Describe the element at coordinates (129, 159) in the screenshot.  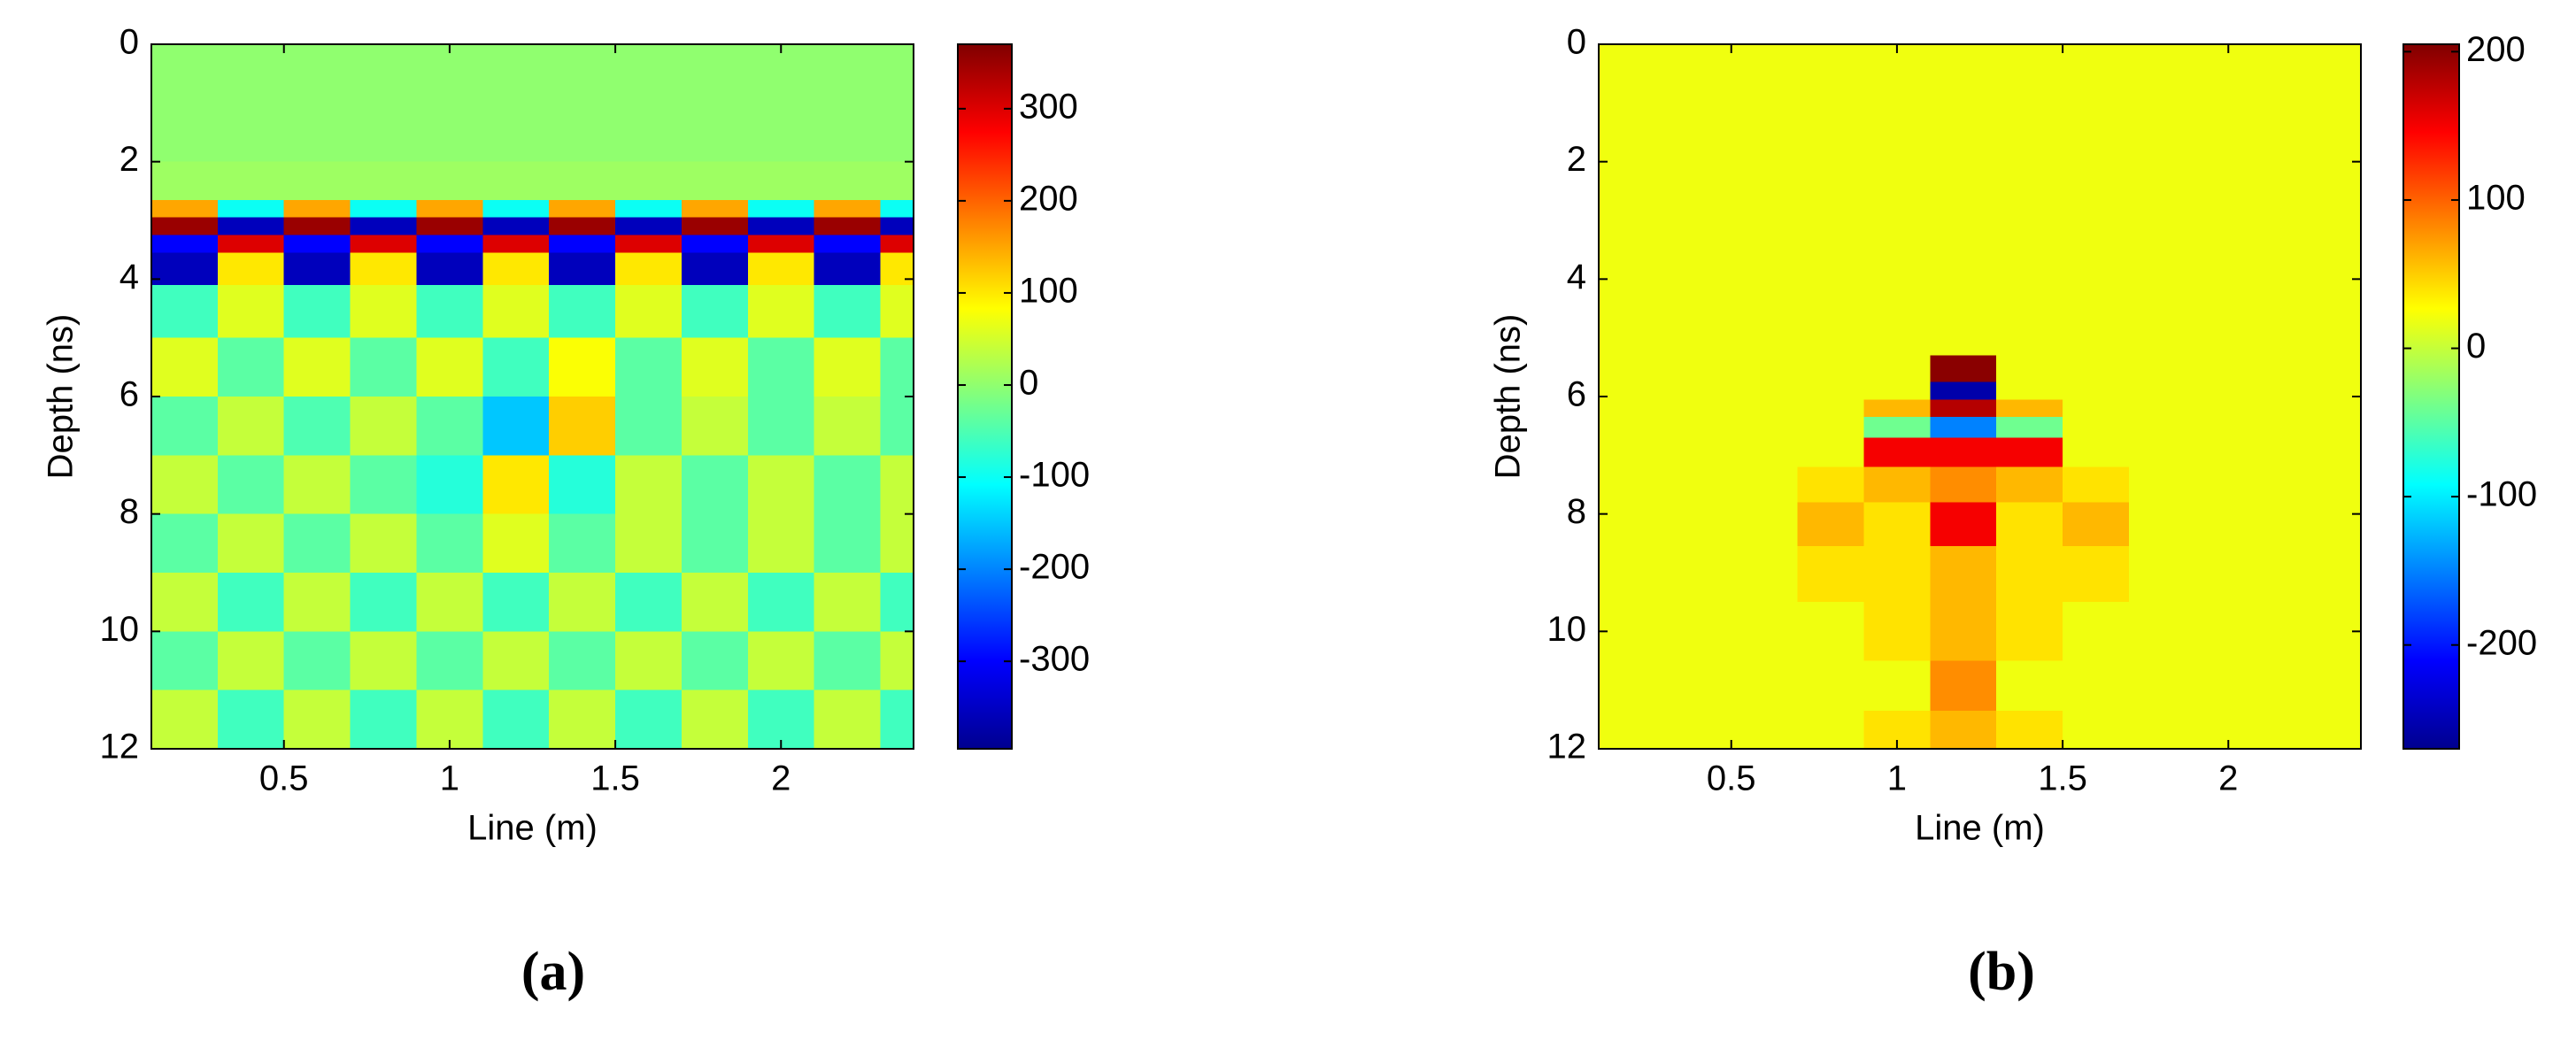
I see `y-tick-label: 2` at that location.